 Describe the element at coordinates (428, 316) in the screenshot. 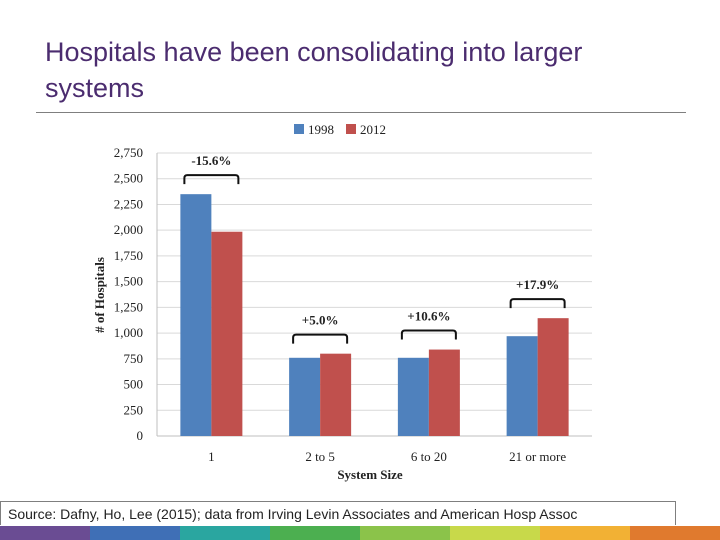

I see `annotation-label: +10.6%` at that location.